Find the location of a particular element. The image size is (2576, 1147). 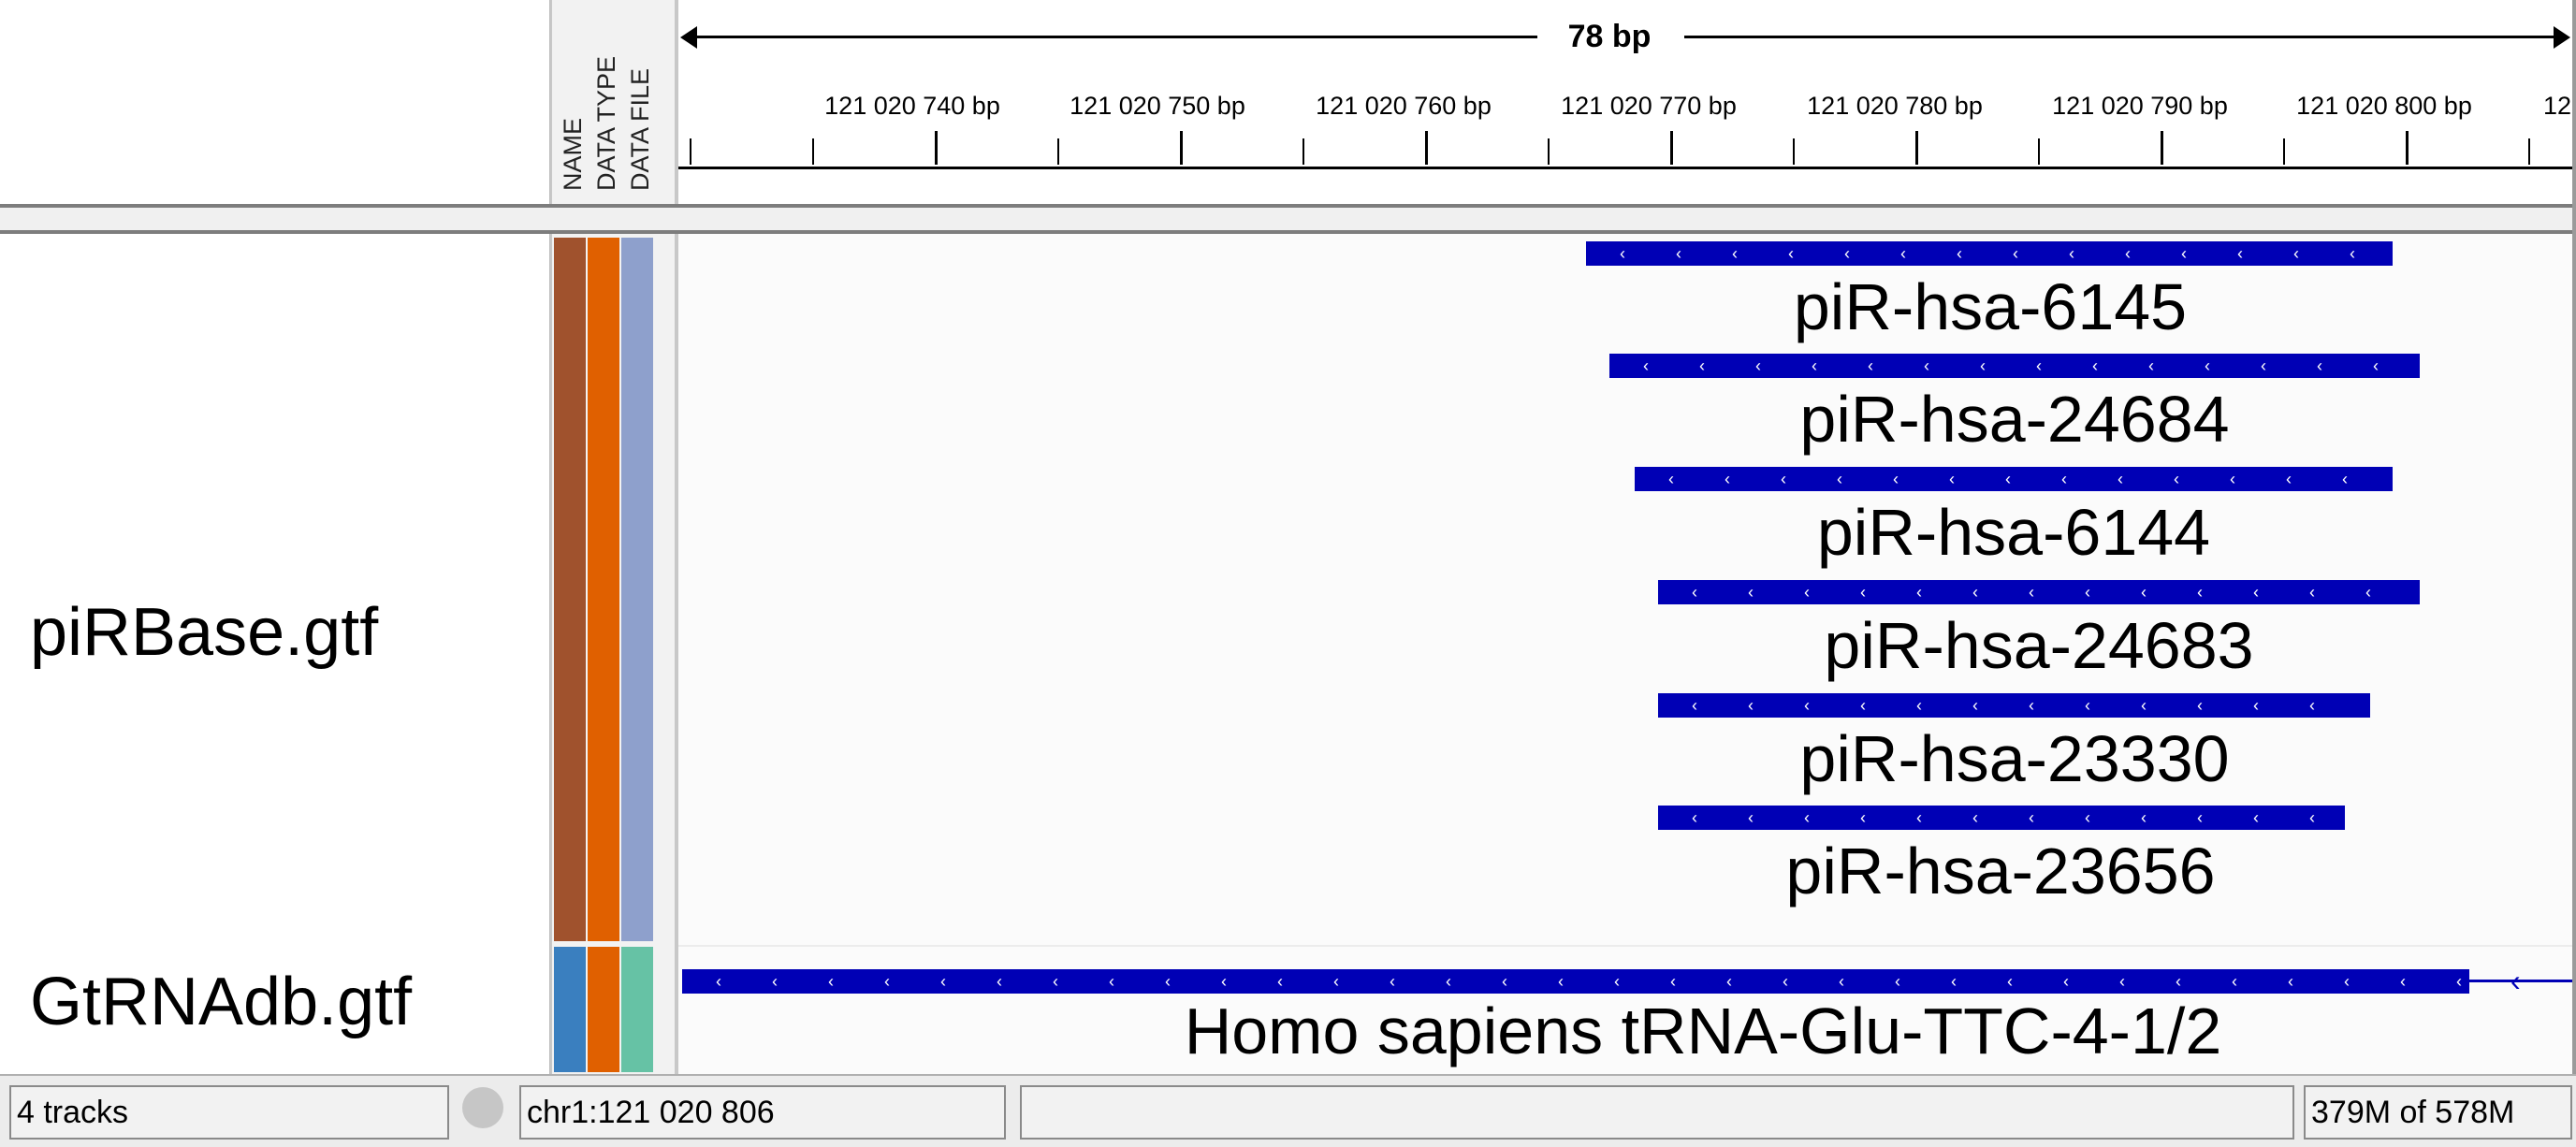

attr-cell-gtrnadb-name is located at coordinates (570, 1010).